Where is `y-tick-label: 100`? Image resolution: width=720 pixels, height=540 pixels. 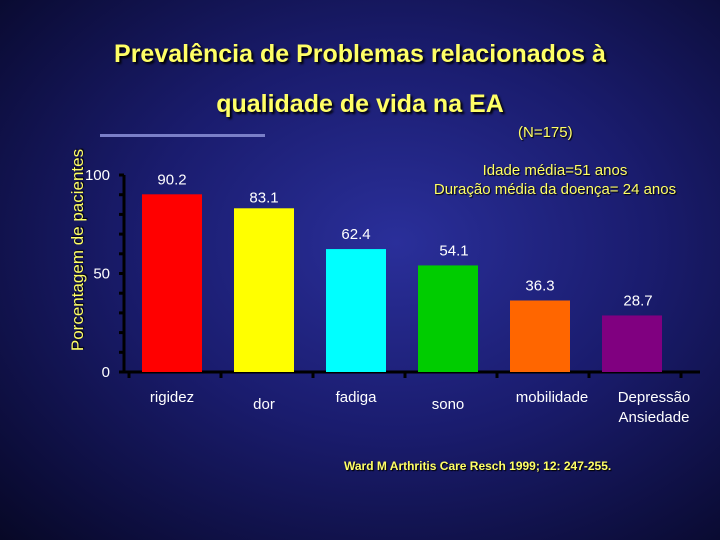
y-tick-label: 100 is located at coordinates (97, 175).